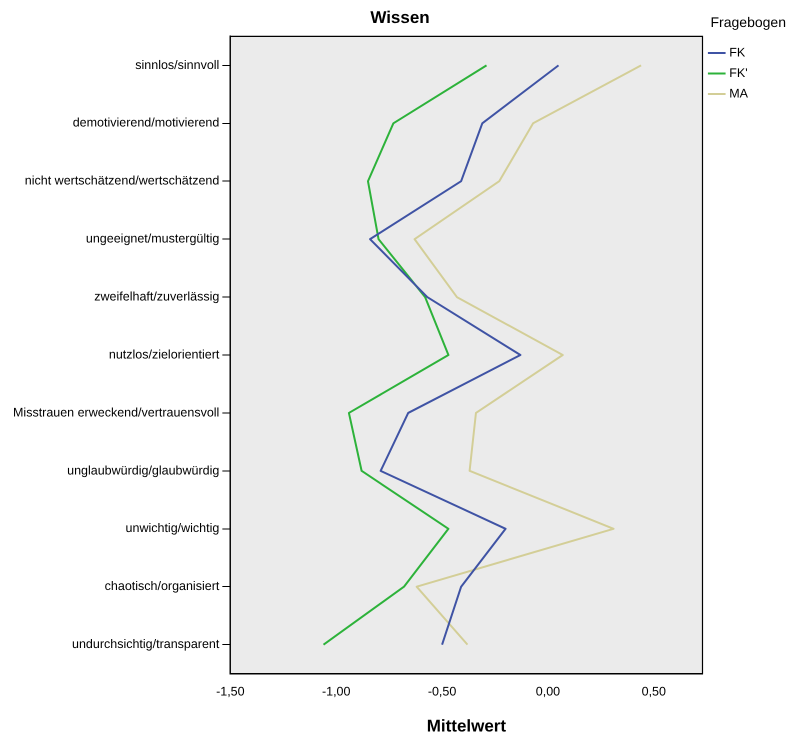 The width and height of the screenshot is (800, 747). I want to click on x-axis-title: Mittelwert, so click(466, 726).